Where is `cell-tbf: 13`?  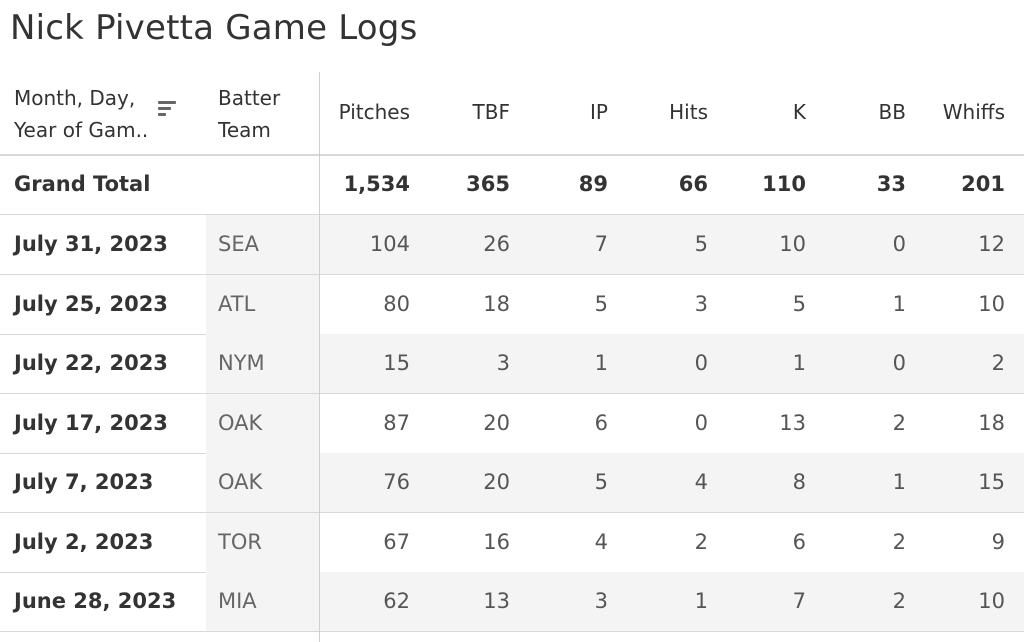
cell-tbf: 13 is located at coordinates (496, 601).